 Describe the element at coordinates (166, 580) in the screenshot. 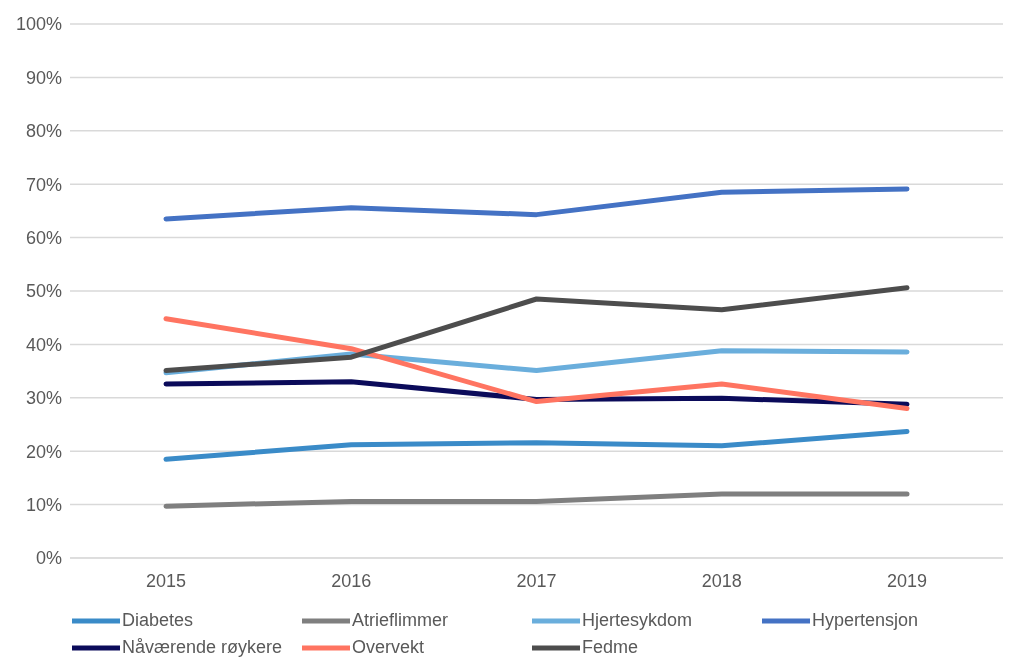

I see `x-tick-label: 2015` at that location.